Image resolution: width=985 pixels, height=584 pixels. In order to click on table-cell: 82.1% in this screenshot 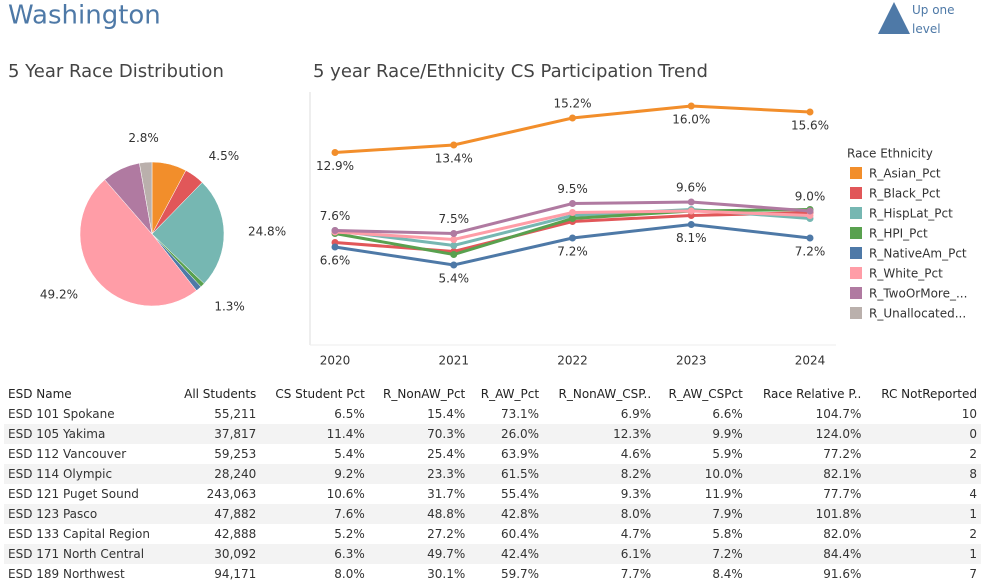, I will do `click(806, 474)`.